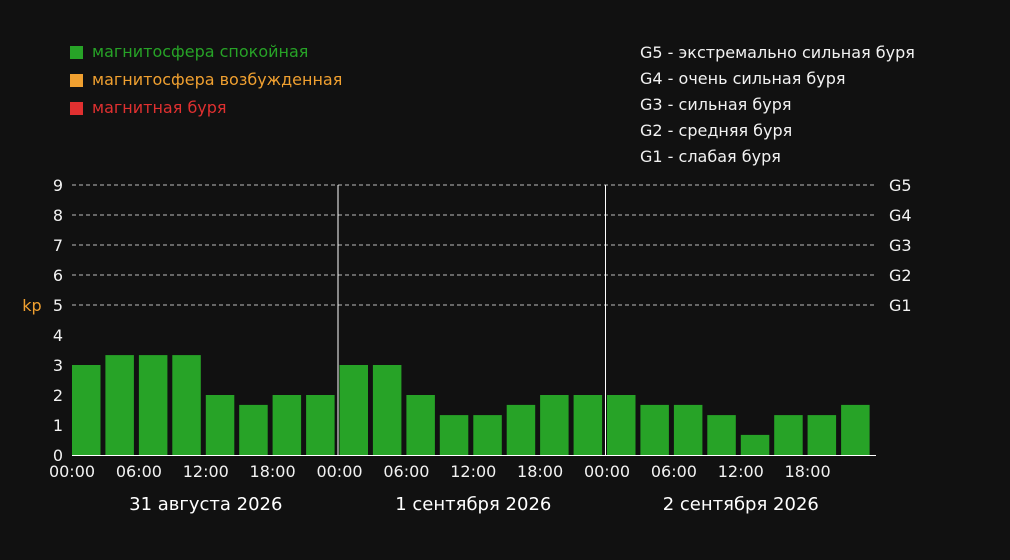  I want to click on storm-scale-item: G5 - экстремально сильная буря, so click(777, 52).